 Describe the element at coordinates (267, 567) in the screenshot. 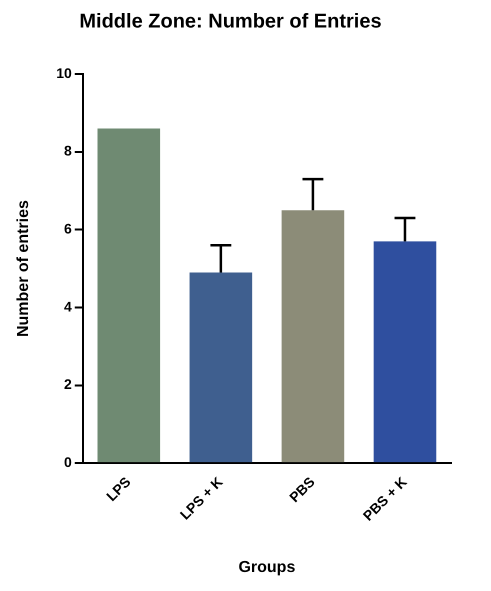

I see `x-axis-title: Groups` at that location.